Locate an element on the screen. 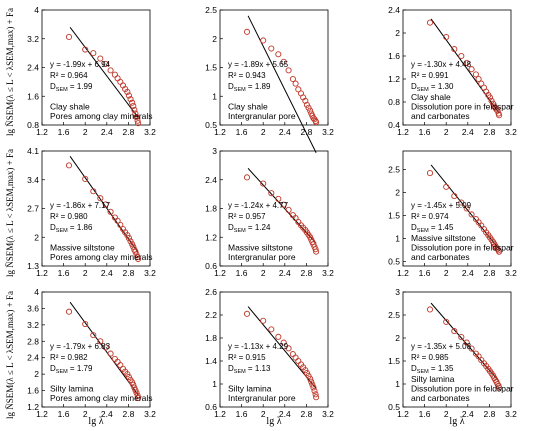  panel-label: Pores among clay minerals is located at coordinates (101, 116).